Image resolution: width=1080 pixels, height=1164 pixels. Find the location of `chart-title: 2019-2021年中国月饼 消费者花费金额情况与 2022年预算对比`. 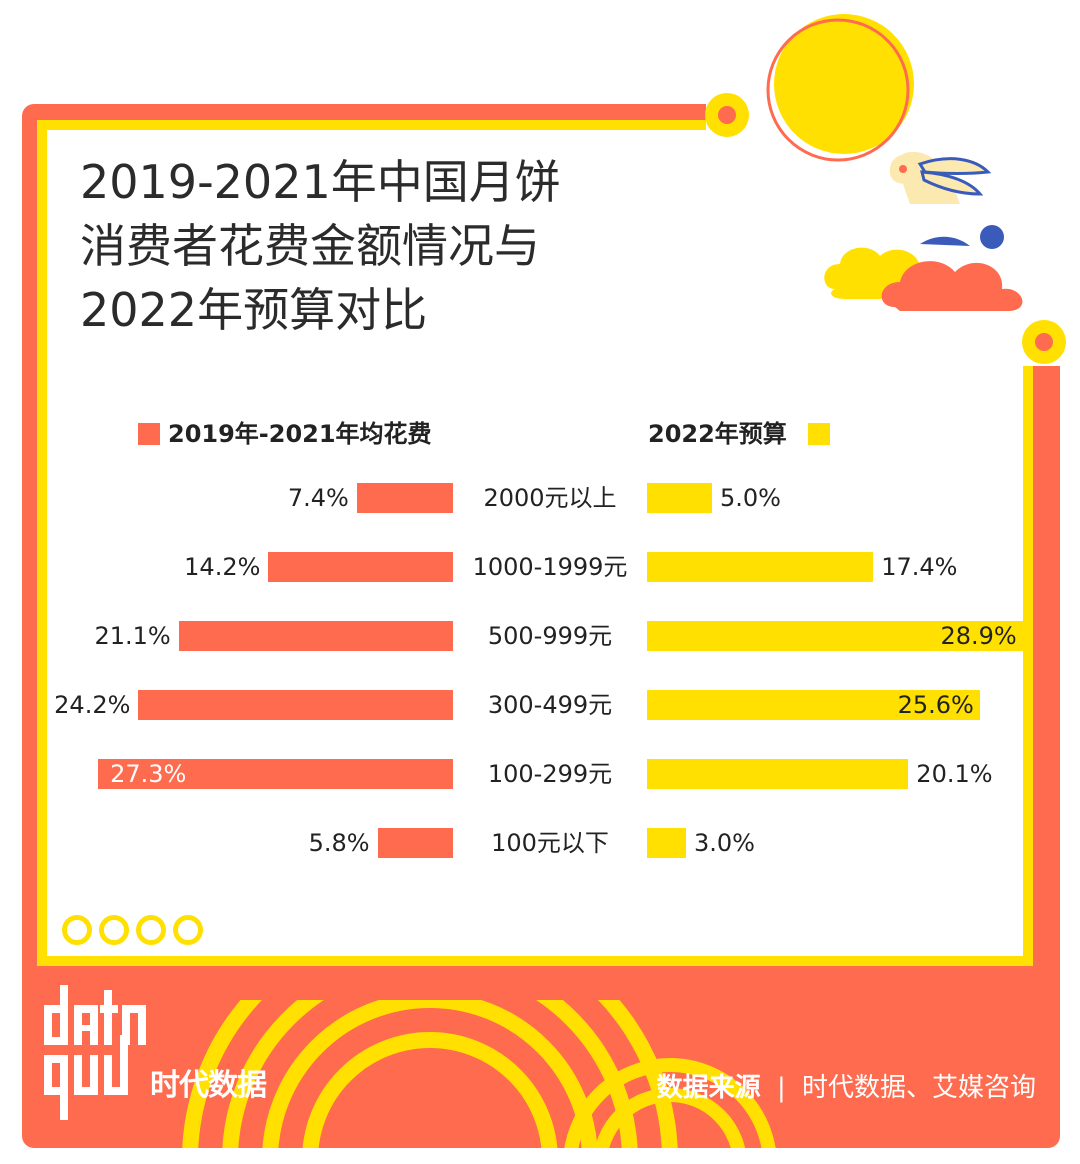

chart-title: 2019-2021年中国月饼 消费者花费金额情况与 2022年预算对比 is located at coordinates (320, 246).